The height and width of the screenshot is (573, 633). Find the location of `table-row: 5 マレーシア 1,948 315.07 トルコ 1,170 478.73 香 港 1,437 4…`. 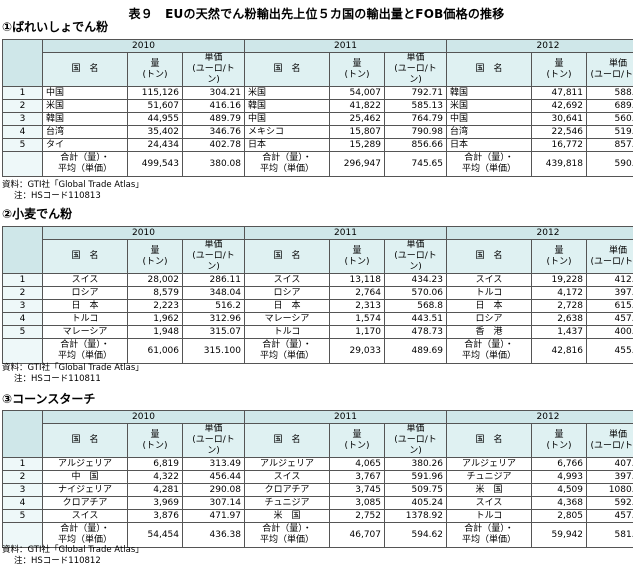

table-row: 5 マレーシア 1,948 315.07 トルコ 1,170 478.73 香 港 1,437 4… is located at coordinates (317, 332).